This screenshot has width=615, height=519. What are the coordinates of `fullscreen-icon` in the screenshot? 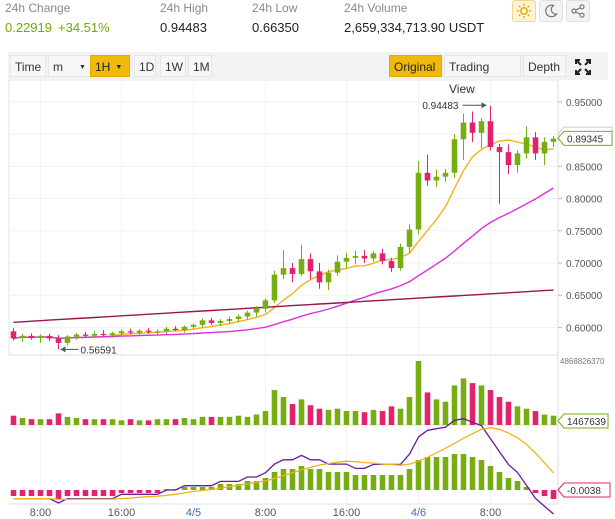 It's located at (585, 66).